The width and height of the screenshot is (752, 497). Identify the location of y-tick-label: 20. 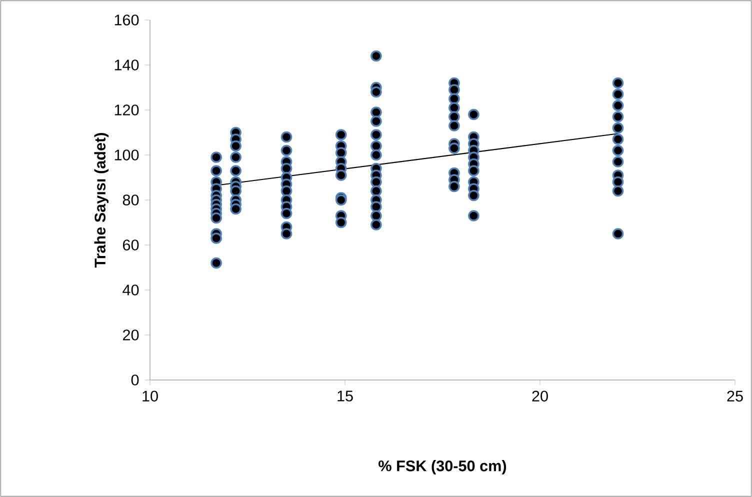
(131, 335).